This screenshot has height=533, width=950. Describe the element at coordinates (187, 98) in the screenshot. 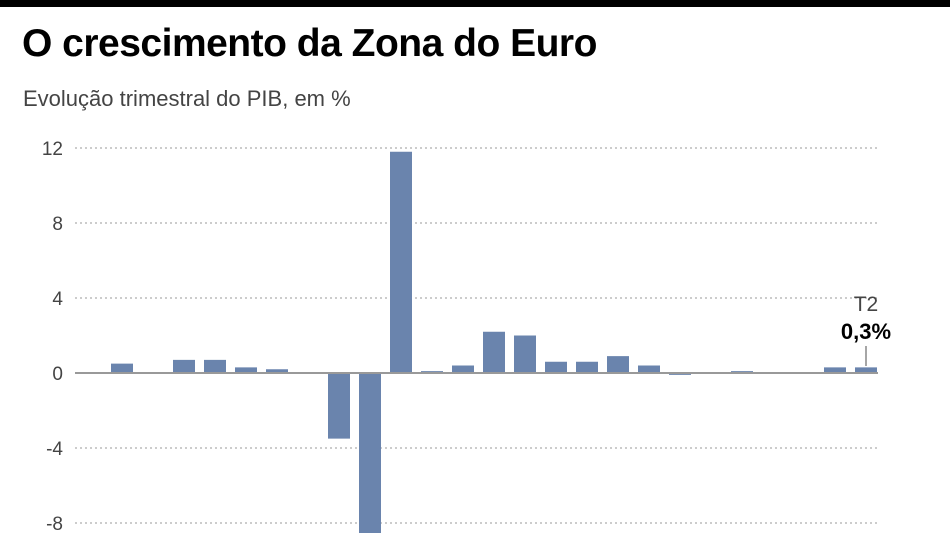

I see `chart-subtitle: Evolução trimestral do PIB, em %` at that location.